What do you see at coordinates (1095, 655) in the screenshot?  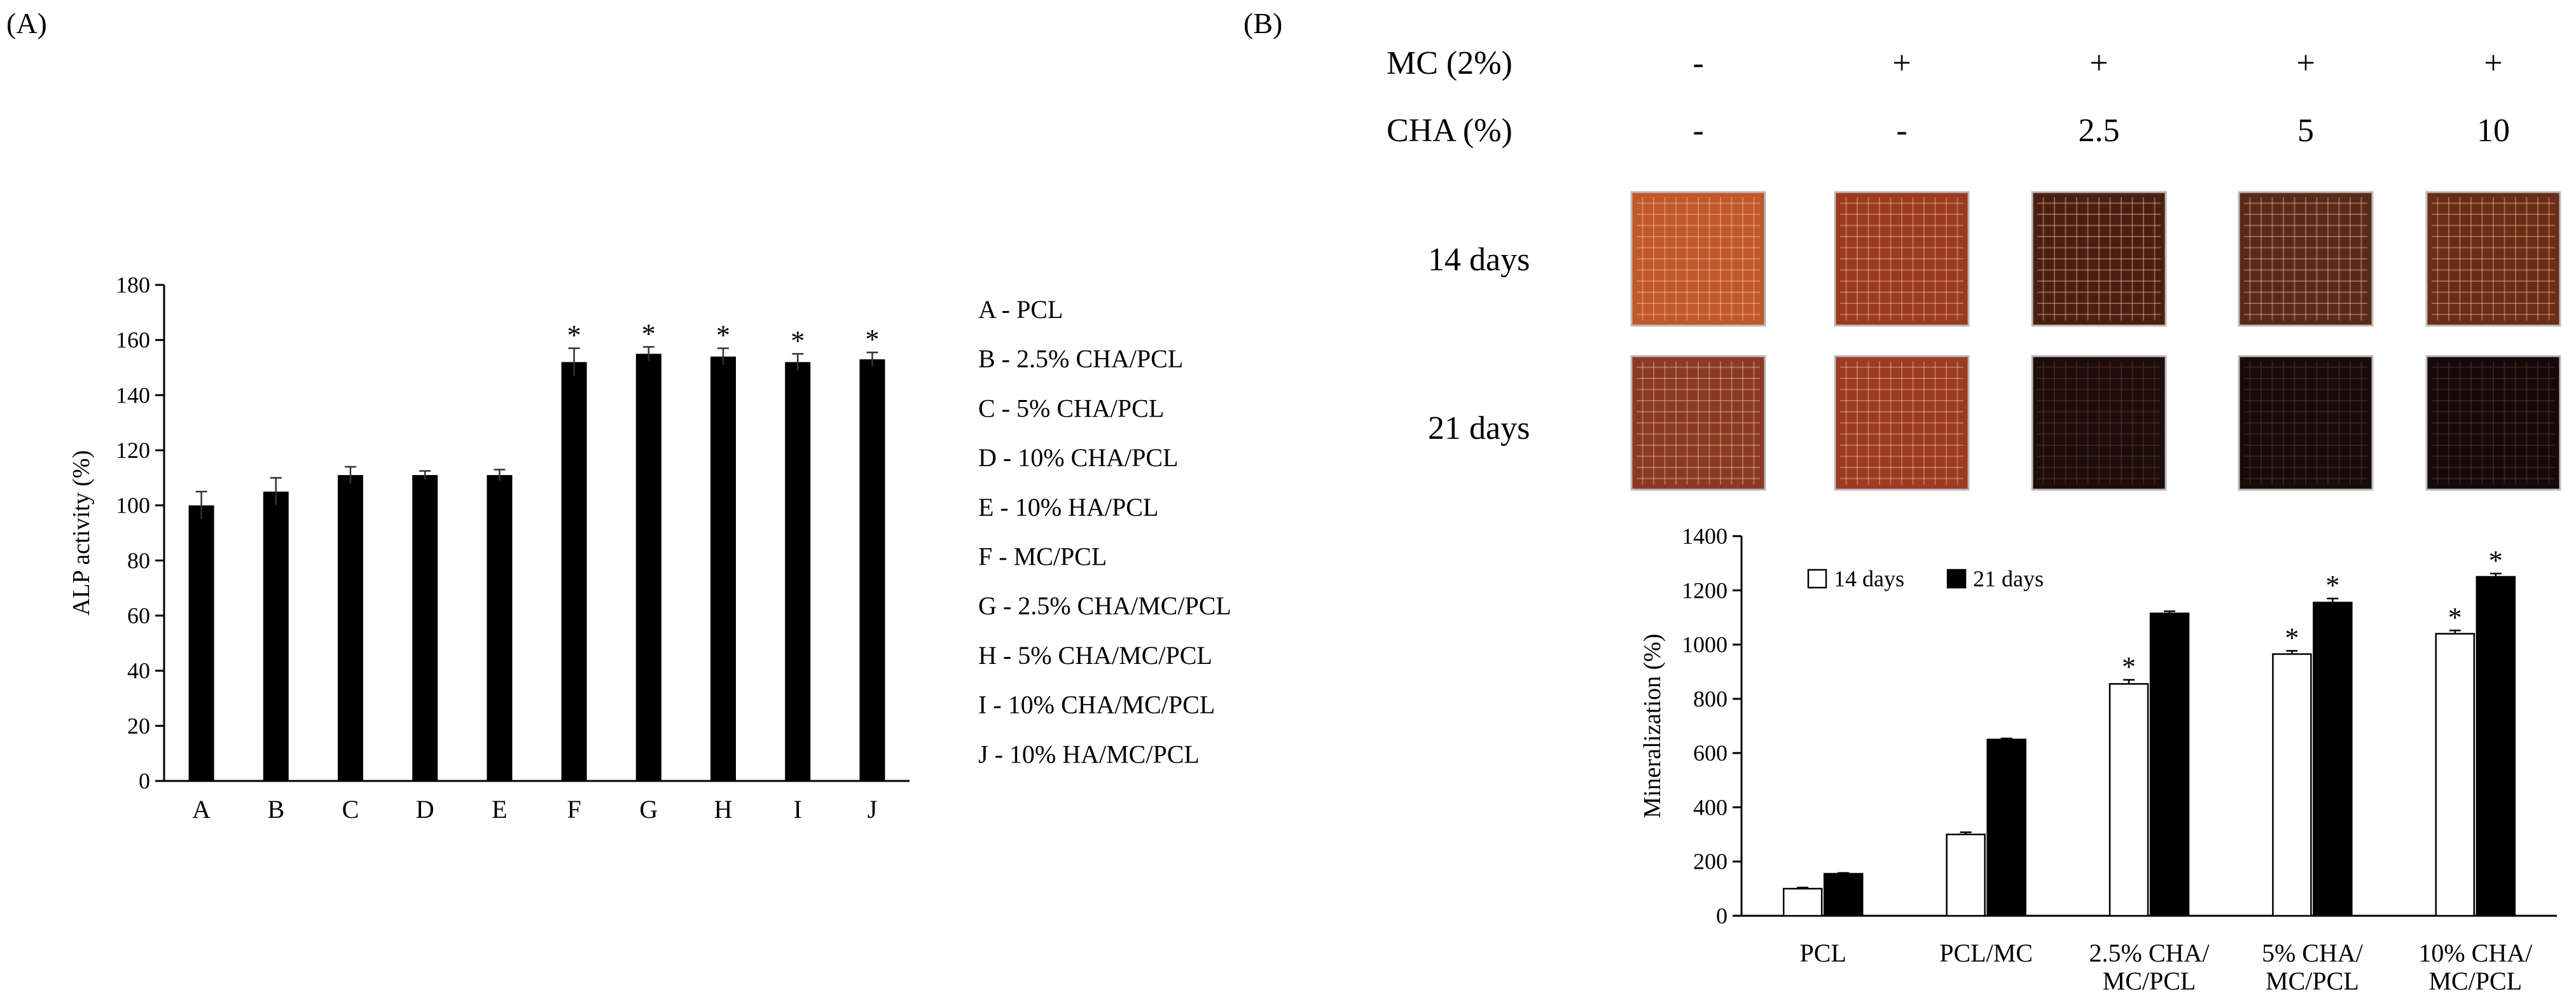 I see `legend-entry: H - 5% CHA/MC/PCL` at bounding box center [1095, 655].